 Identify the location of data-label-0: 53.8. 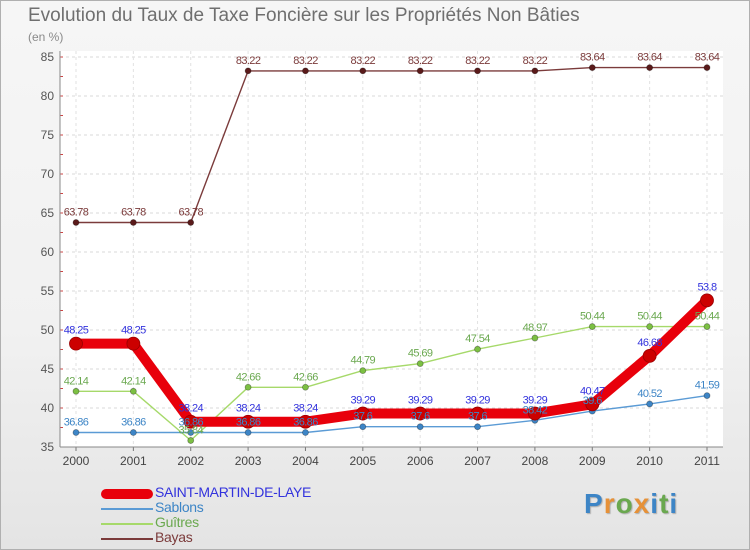
(706, 287).